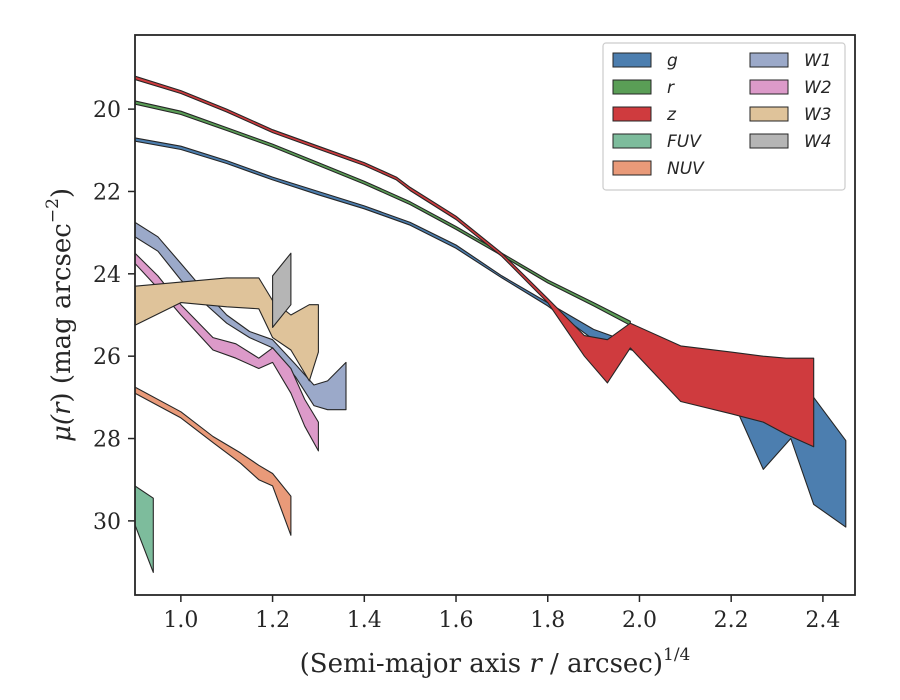 This screenshot has width=900, height=700. What do you see at coordinates (790, 61) in the screenshot?
I see `legend-entry-w1: W1` at bounding box center [790, 61].